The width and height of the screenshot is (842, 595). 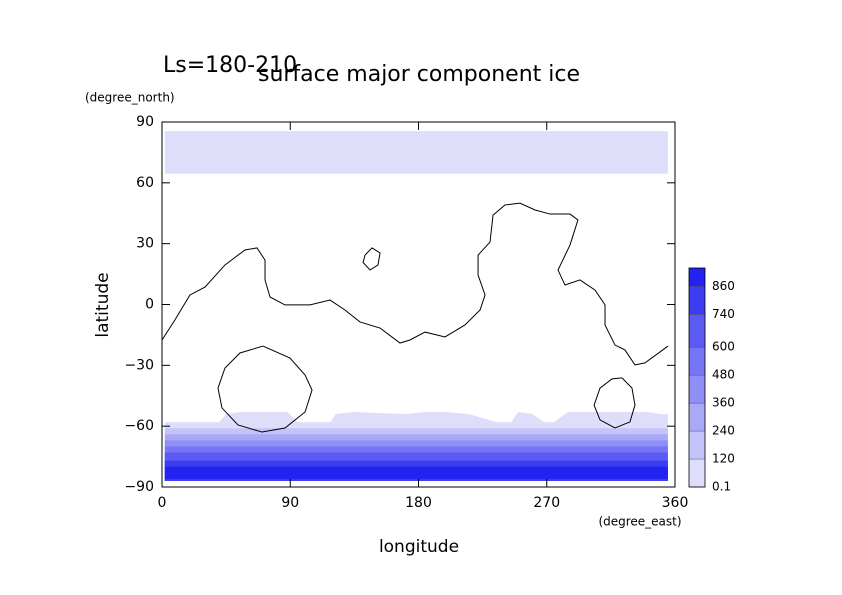 What do you see at coordinates (639, 522) in the screenshot?
I see `x-unit: (degree_east)` at bounding box center [639, 522].